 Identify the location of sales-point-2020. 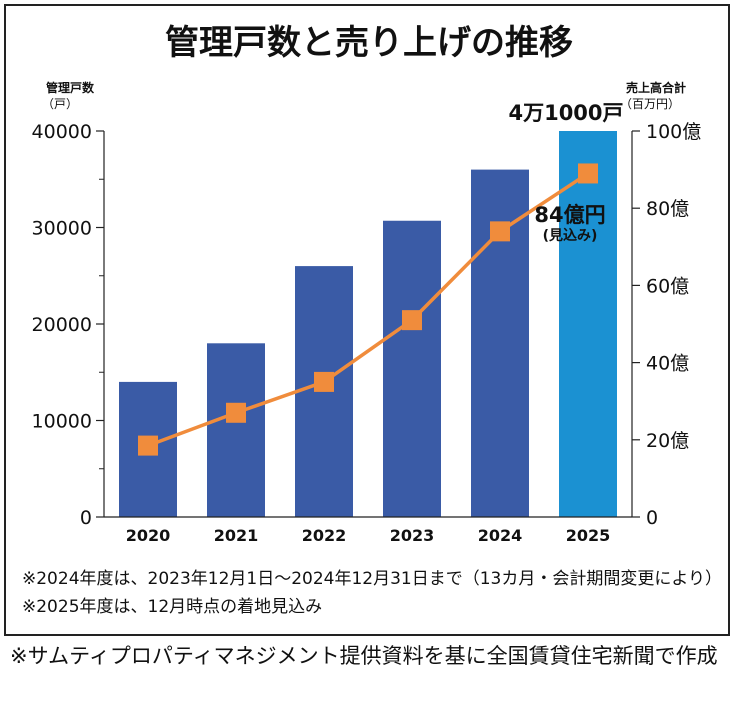
(148, 445).